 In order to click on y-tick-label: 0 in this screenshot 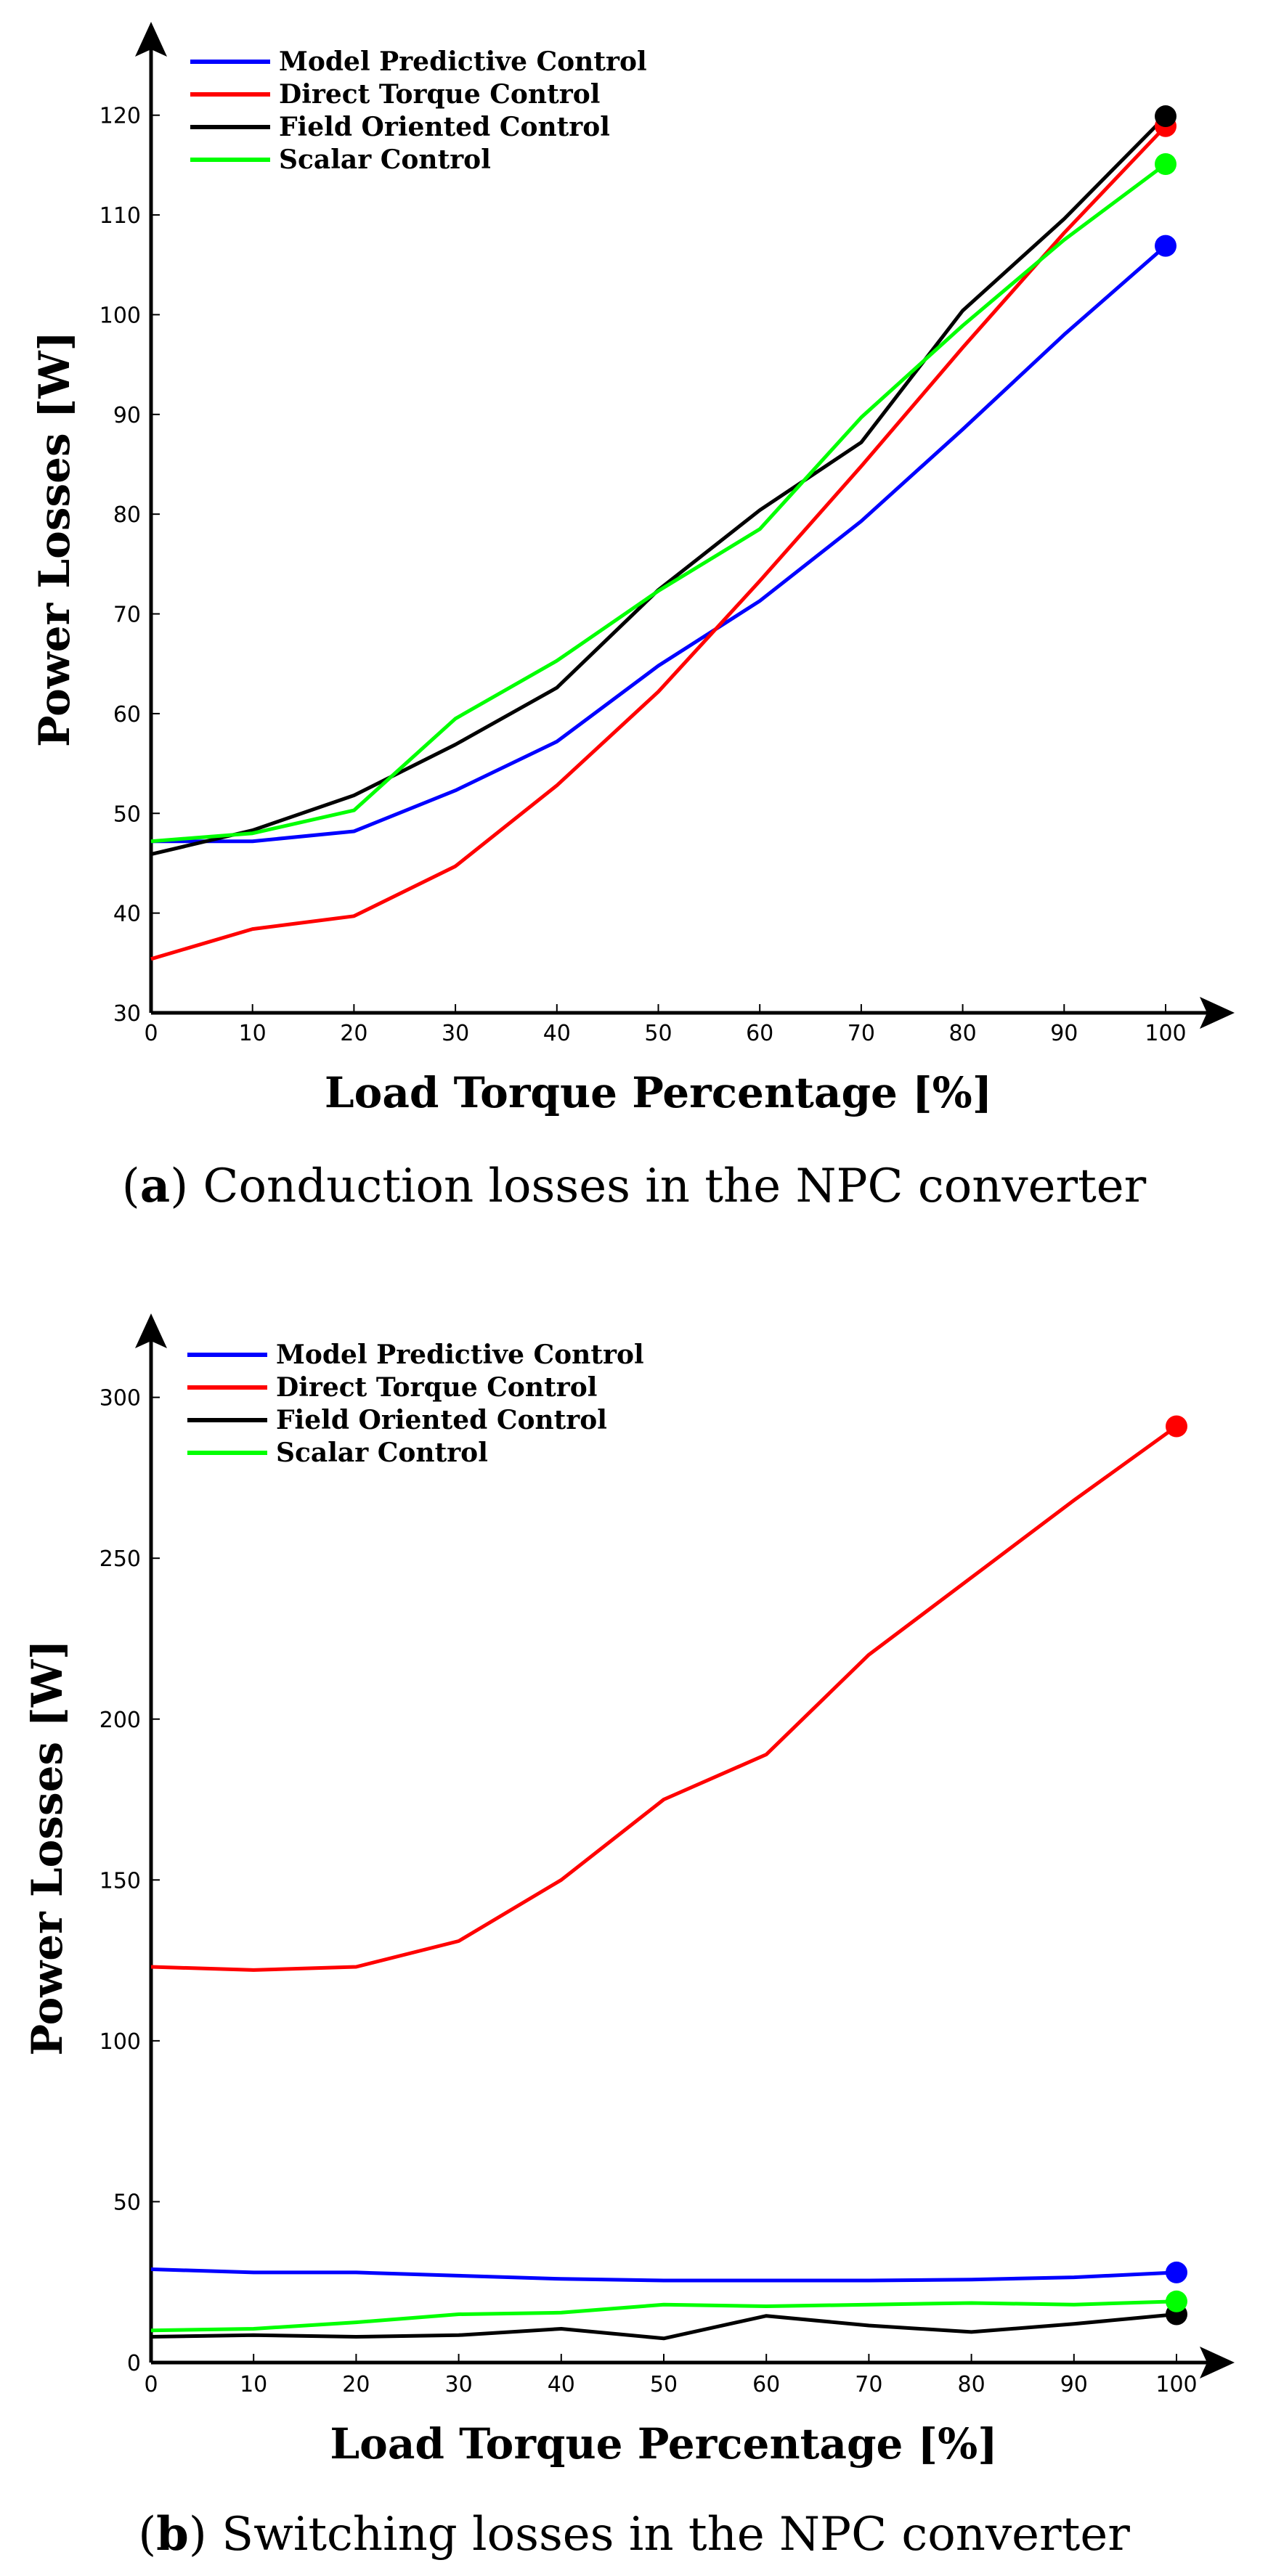, I will do `click(134, 2363)`.